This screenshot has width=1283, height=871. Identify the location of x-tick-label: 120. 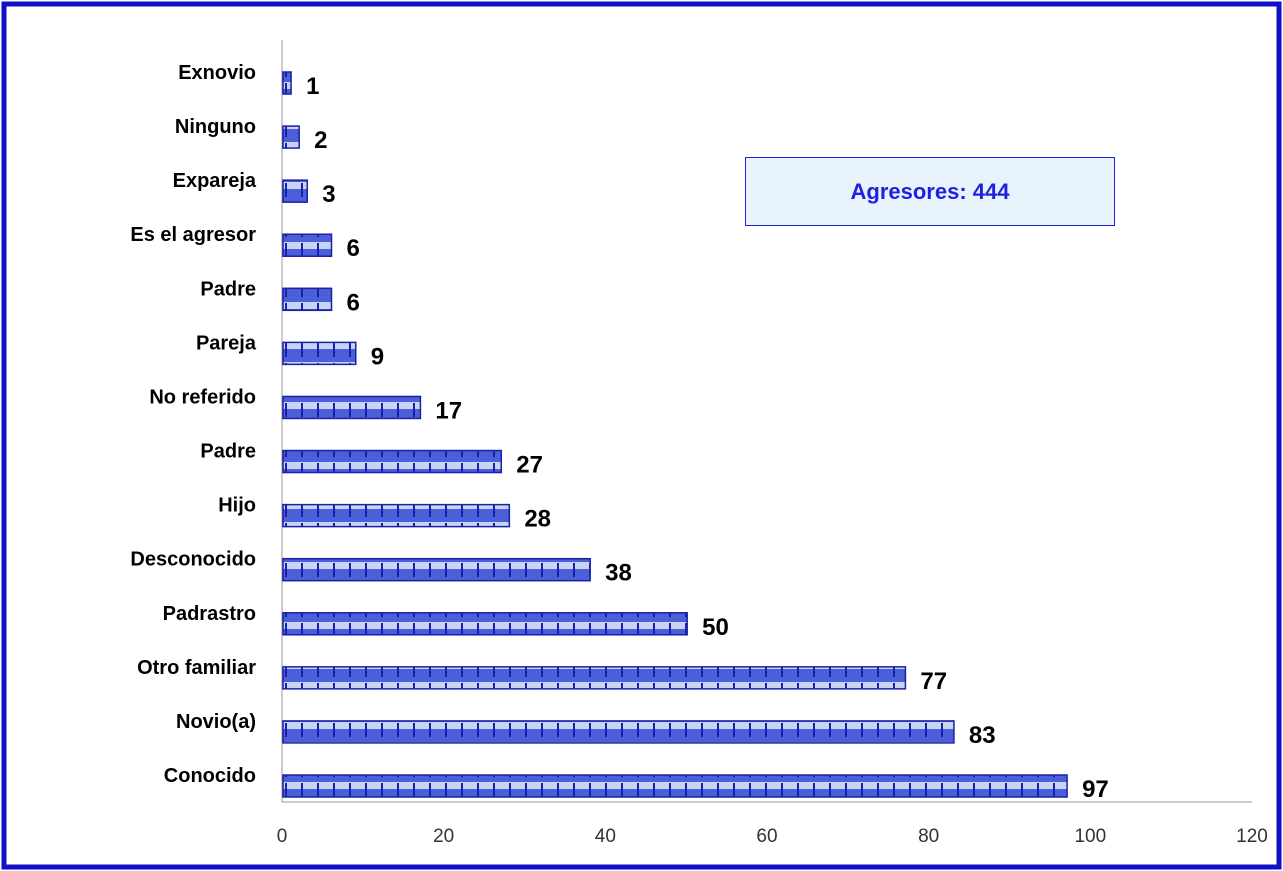
(1252, 836).